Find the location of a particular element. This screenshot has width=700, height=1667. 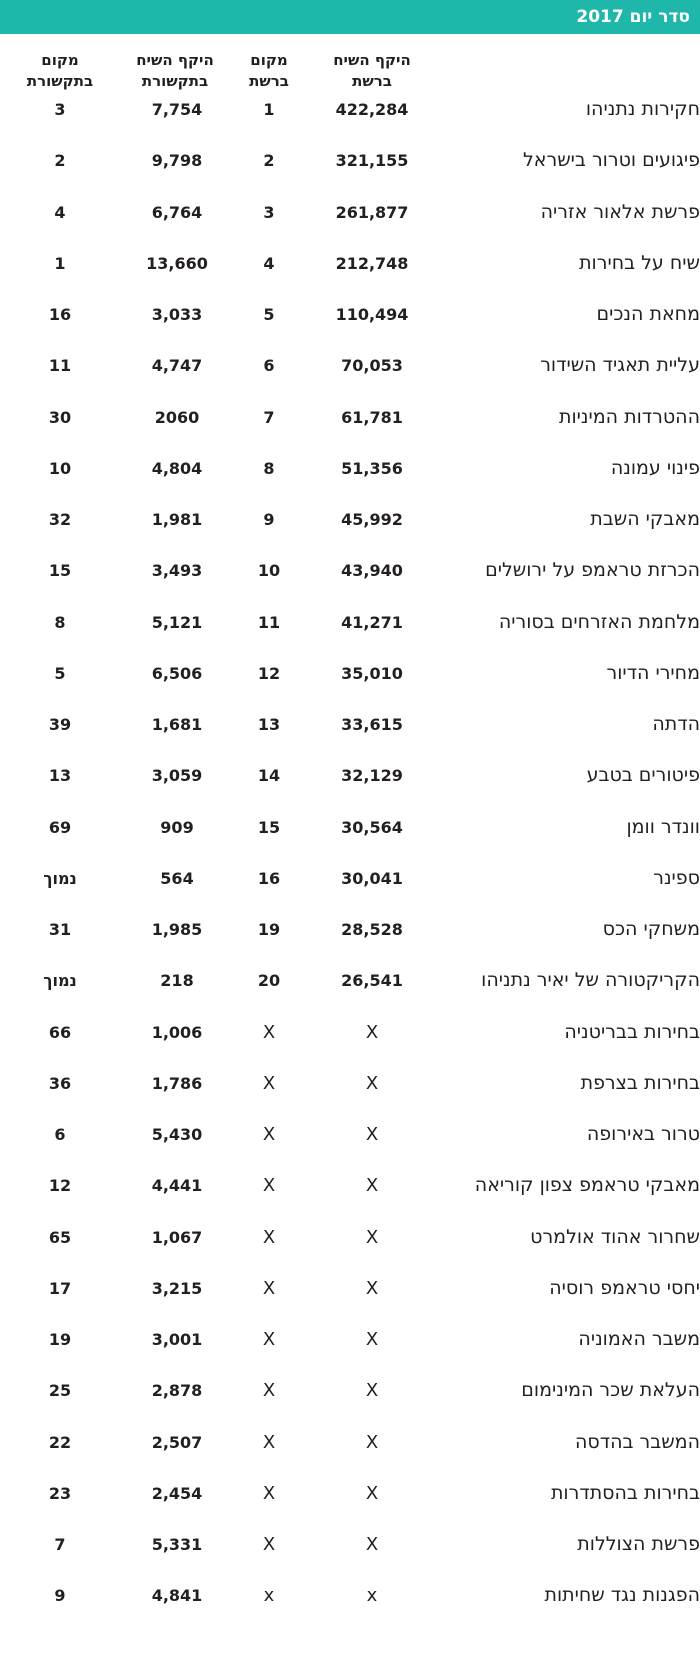

net-rank-cell: 2 is located at coordinates (269, 161).